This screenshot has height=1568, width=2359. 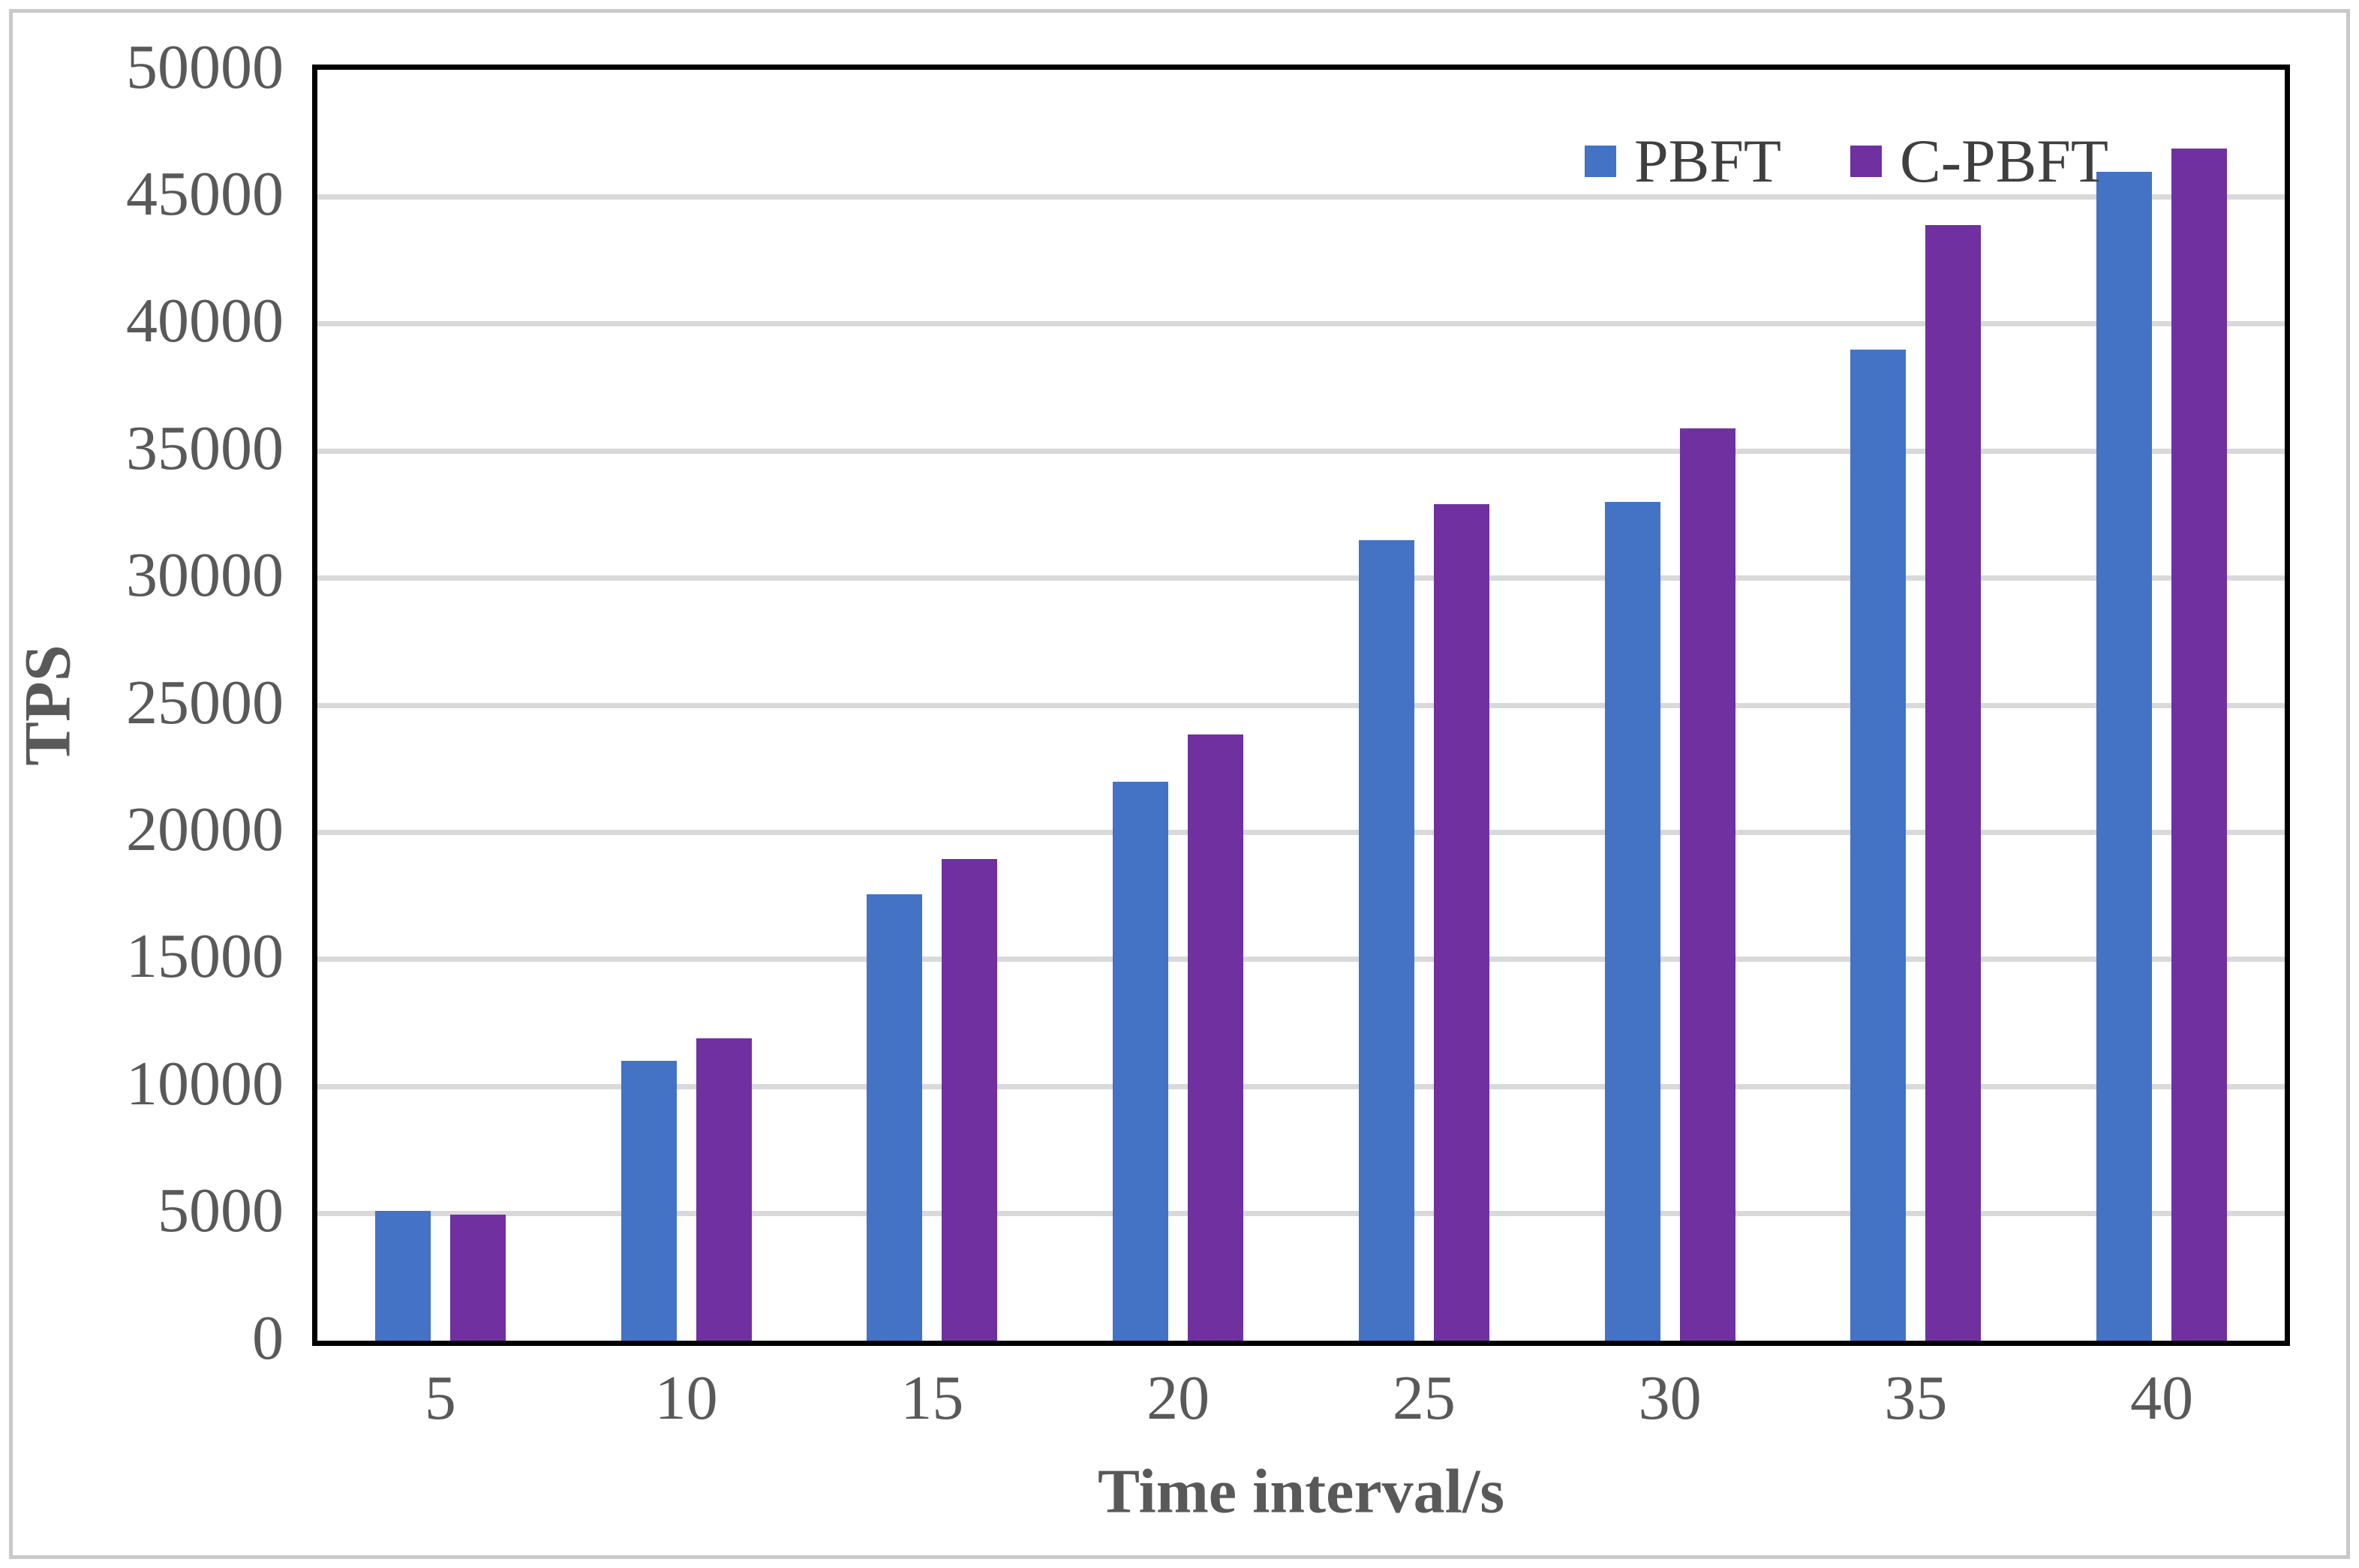 I want to click on x-tick-15: 15, so click(x=932, y=1398).